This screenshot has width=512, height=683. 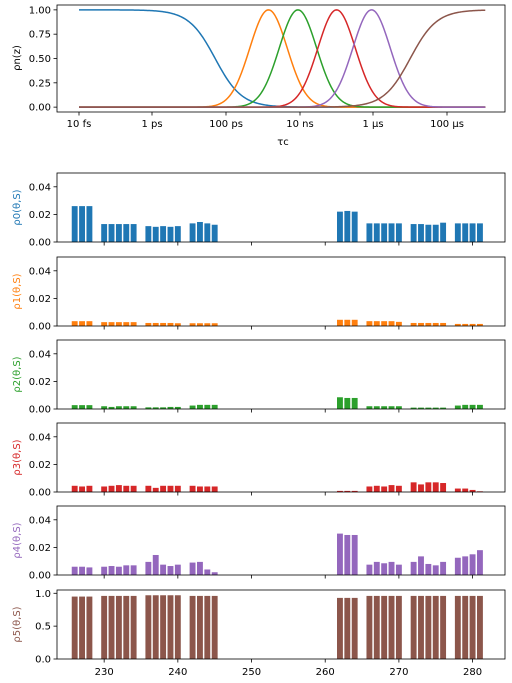 I want to click on bar-panel-1: 0.00 0.02 0.04 ρ1(θ,S), so click(x=259, y=294).